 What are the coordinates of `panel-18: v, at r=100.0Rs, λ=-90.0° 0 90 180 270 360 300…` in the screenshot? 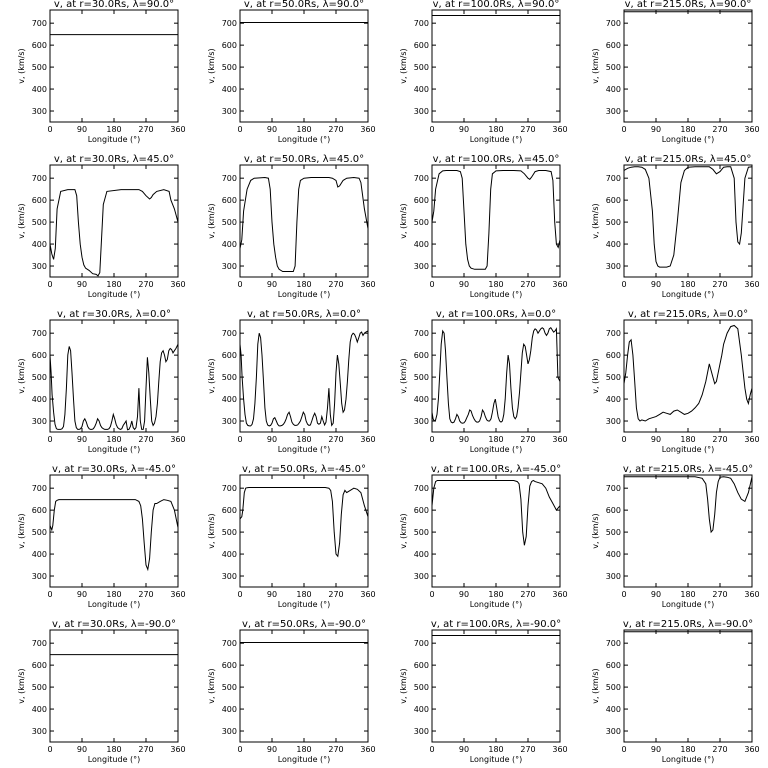 It's located at (483, 691).